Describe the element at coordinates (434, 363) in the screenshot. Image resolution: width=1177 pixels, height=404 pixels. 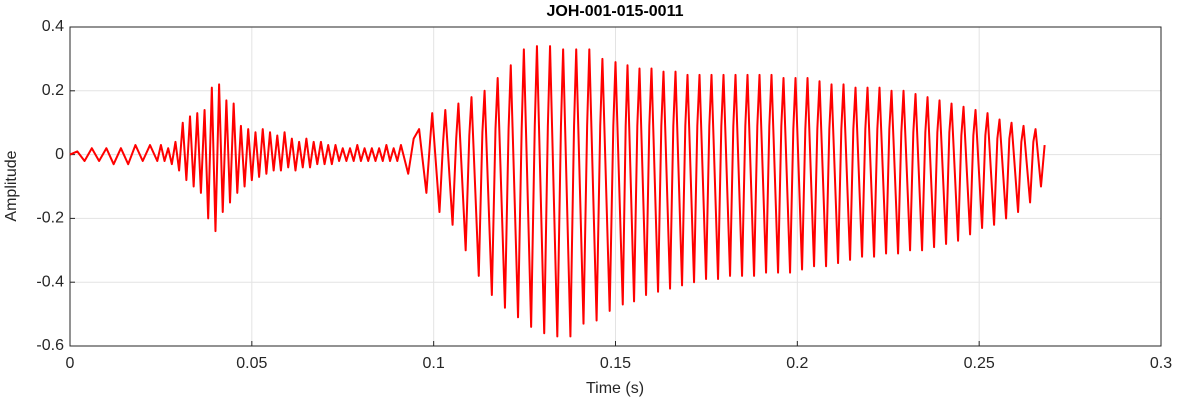
I see `x-tick-label: 0.1` at that location.